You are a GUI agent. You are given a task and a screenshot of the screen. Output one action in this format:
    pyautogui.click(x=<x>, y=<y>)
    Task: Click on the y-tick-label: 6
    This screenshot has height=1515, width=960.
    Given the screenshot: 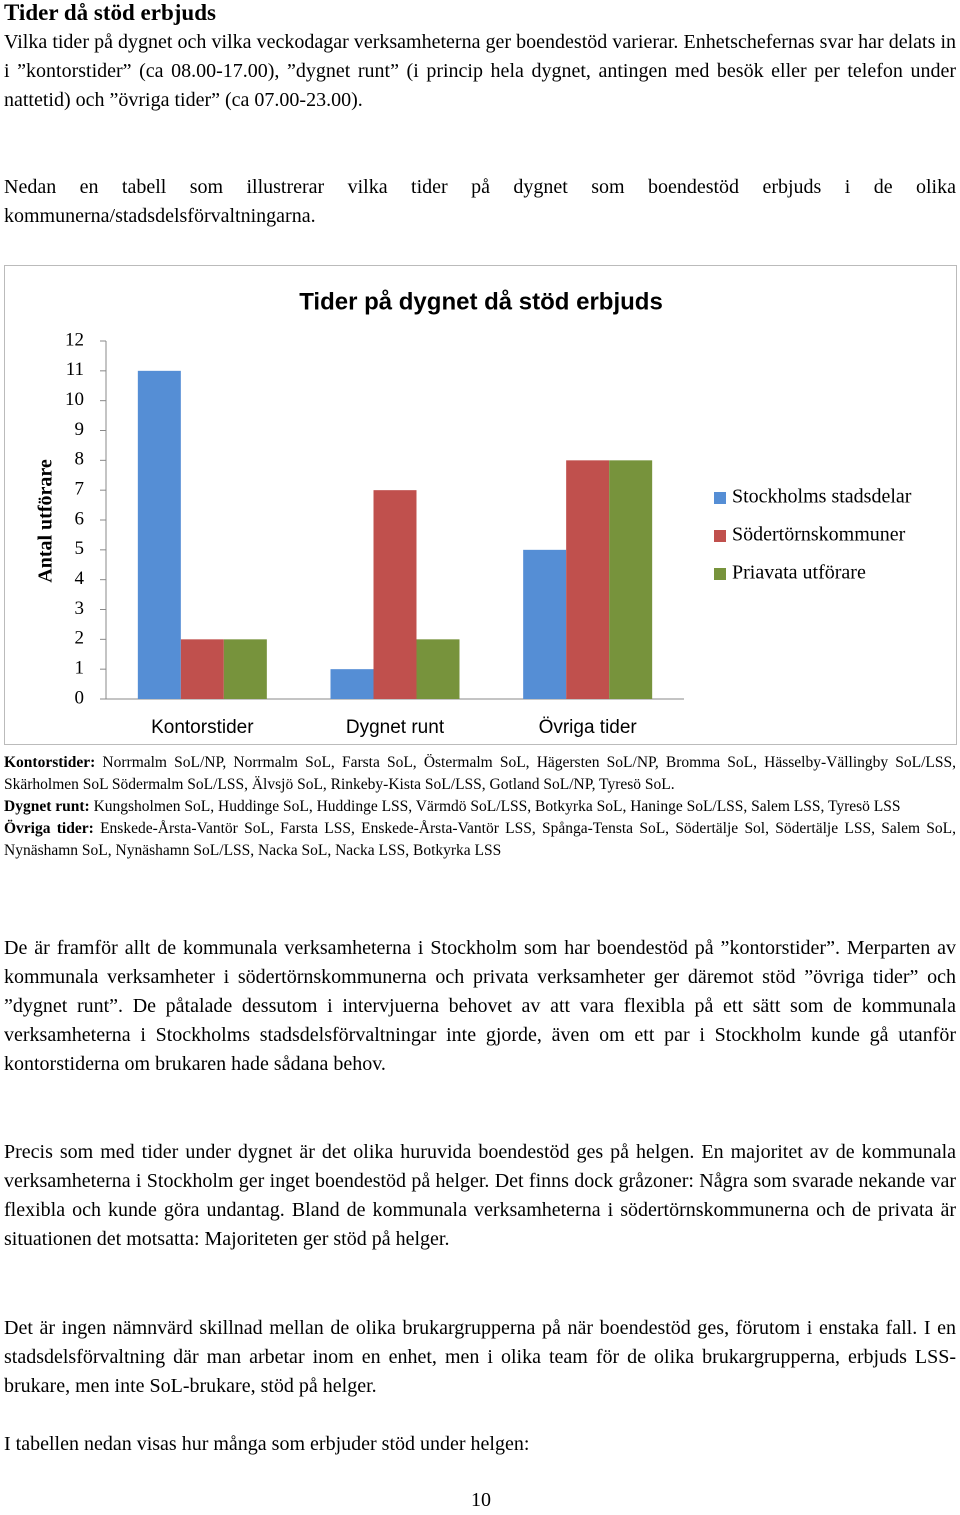 What is the action you would take?
    pyautogui.click(x=80, y=518)
    